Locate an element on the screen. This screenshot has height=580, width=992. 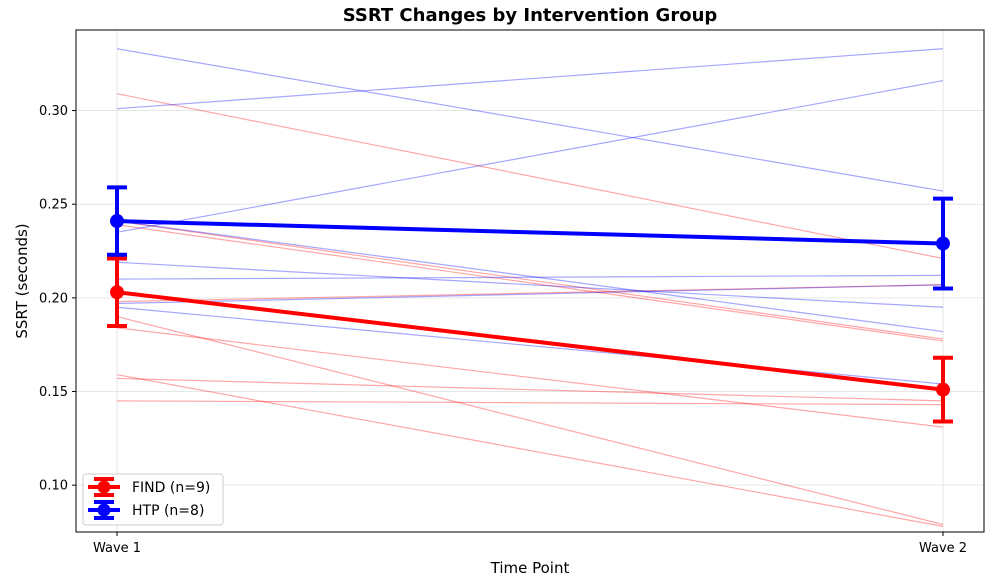
x-tick-label: Wave 1 is located at coordinates (117, 548).